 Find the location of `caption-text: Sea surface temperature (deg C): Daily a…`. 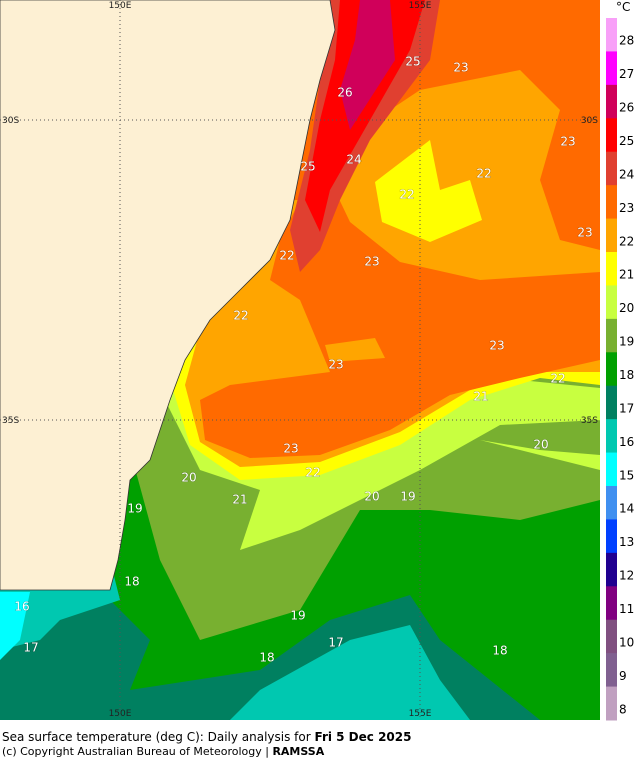

caption-text: Sea surface temperature (deg C): Daily a… is located at coordinates (156, 737).